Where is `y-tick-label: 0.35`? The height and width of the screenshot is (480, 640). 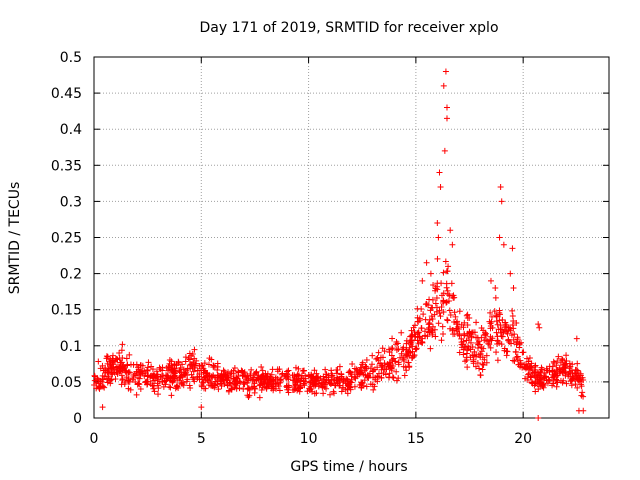 y-tick-label: 0.35 is located at coordinates (66, 166).